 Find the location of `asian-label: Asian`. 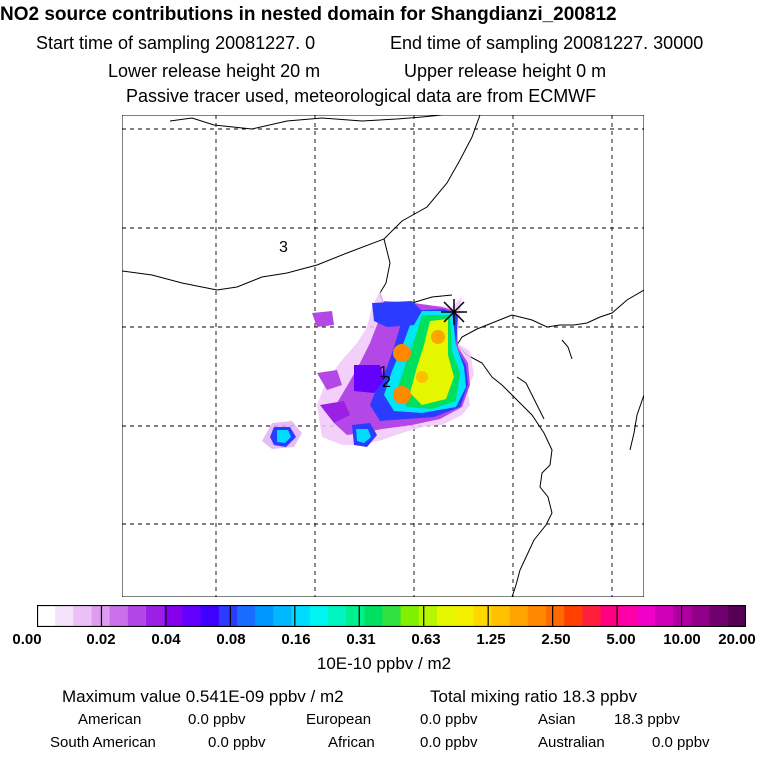

asian-label: Asian is located at coordinates (557, 719).